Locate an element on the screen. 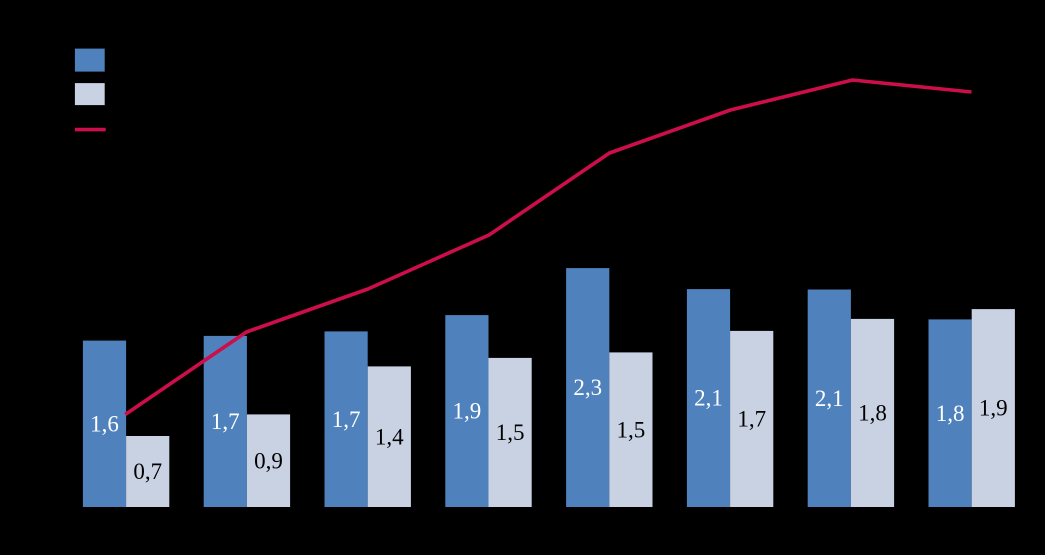 This screenshot has height=555, width=1045. svg-text: 0,9 is located at coordinates (268, 460).